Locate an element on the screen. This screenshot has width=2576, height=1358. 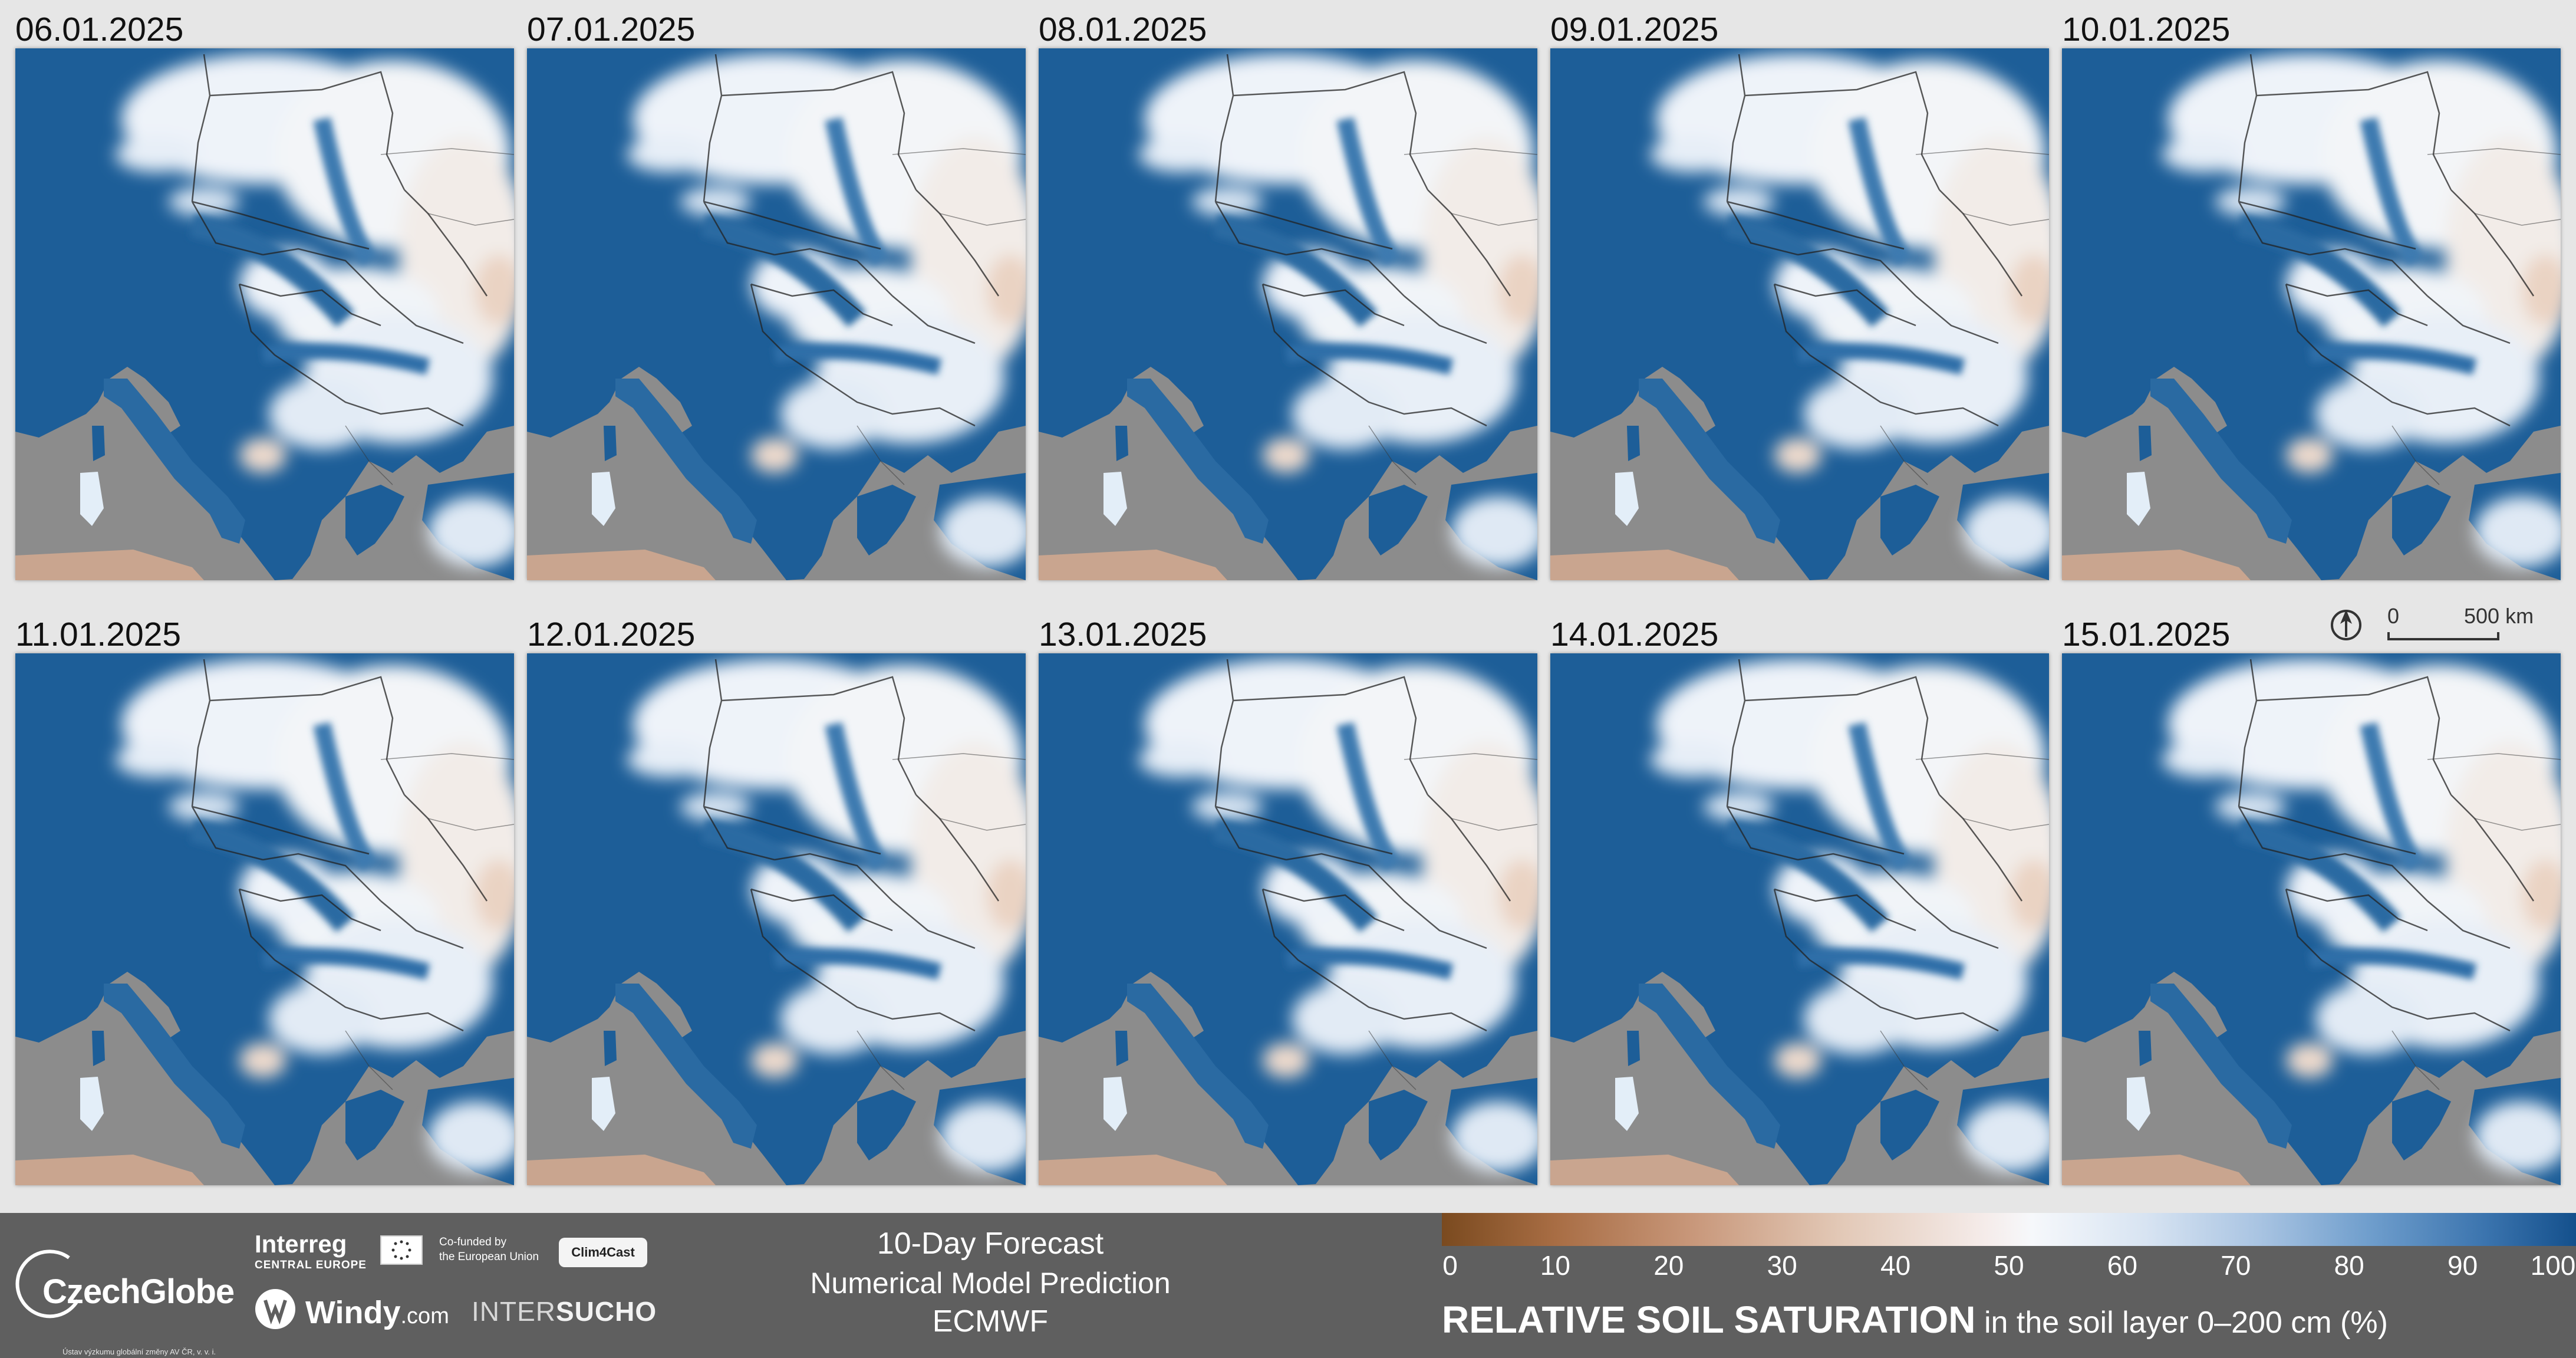
intersucho-logo: INTERSUCHO is located at coordinates (564, 1311).